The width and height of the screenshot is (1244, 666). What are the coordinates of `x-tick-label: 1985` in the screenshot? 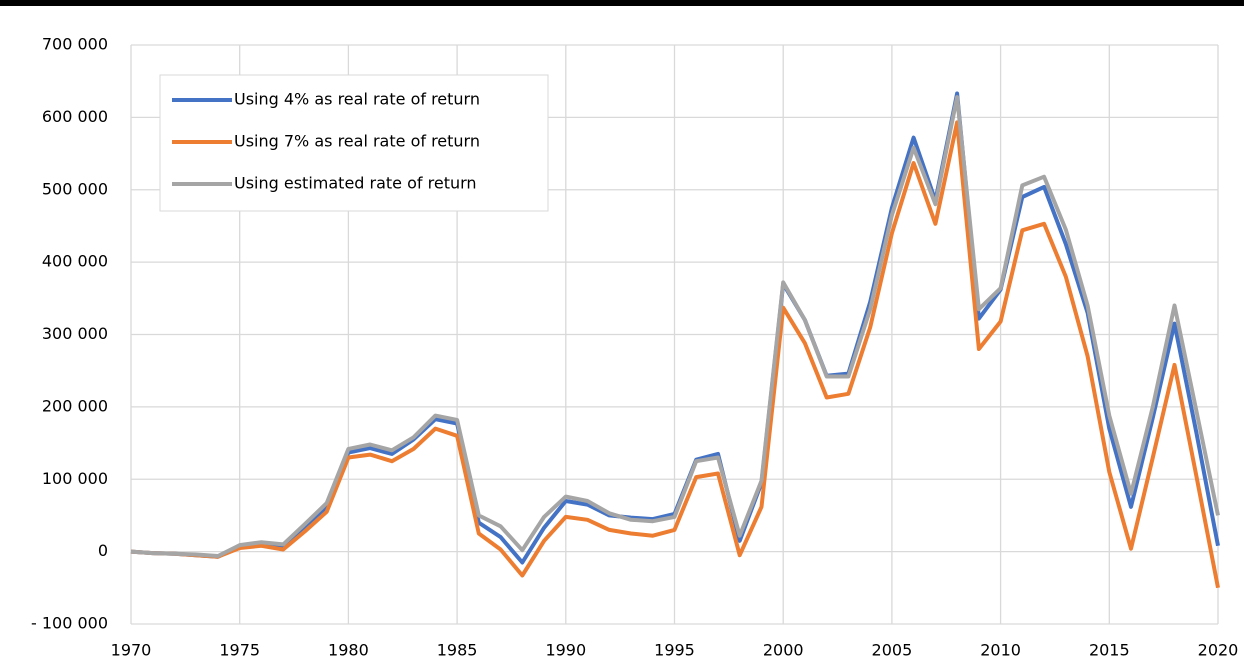 It's located at (457, 650).